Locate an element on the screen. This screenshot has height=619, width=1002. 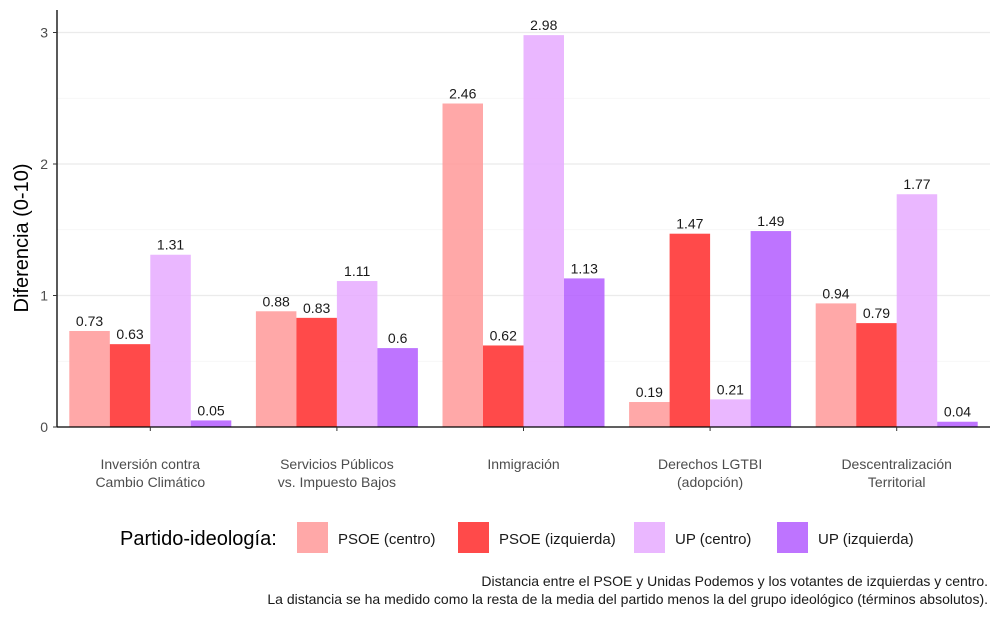
y-tick-labels: 0 1 2 3 is located at coordinates (44, 230).